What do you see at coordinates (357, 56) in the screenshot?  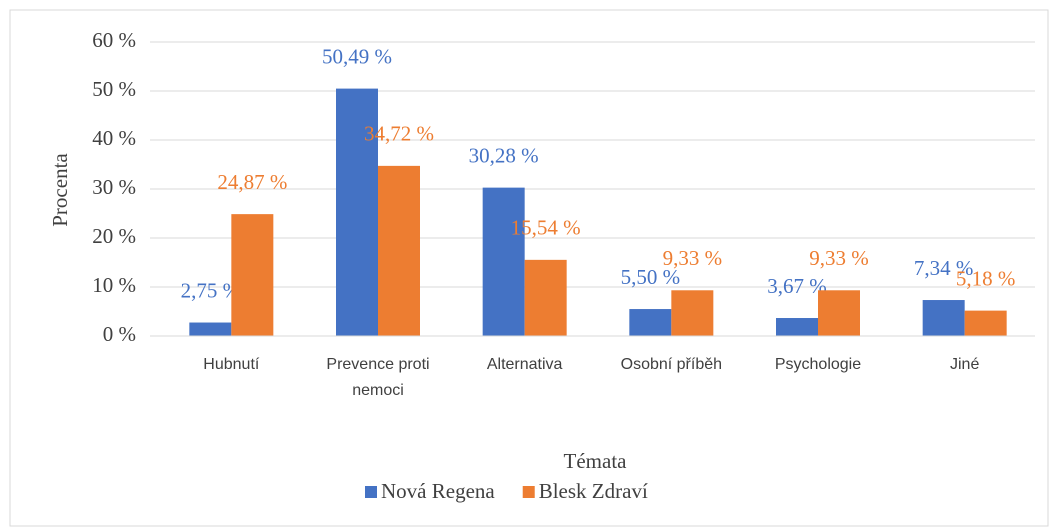 I see `data-label: 50,49 %` at bounding box center [357, 56].